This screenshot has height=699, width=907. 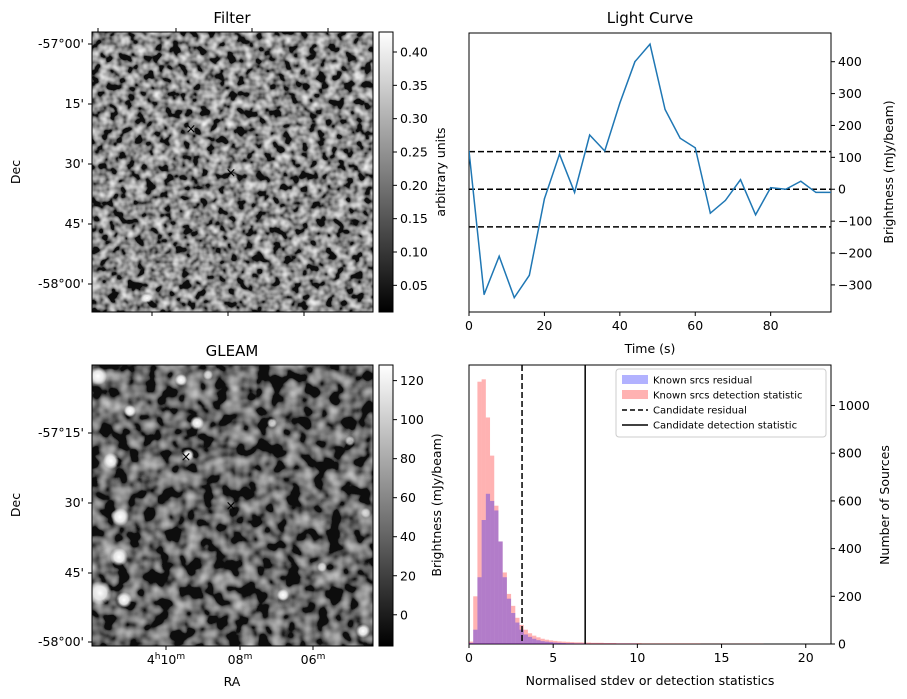 I want to click on filter-ylabel: Dec, so click(x=15, y=172).